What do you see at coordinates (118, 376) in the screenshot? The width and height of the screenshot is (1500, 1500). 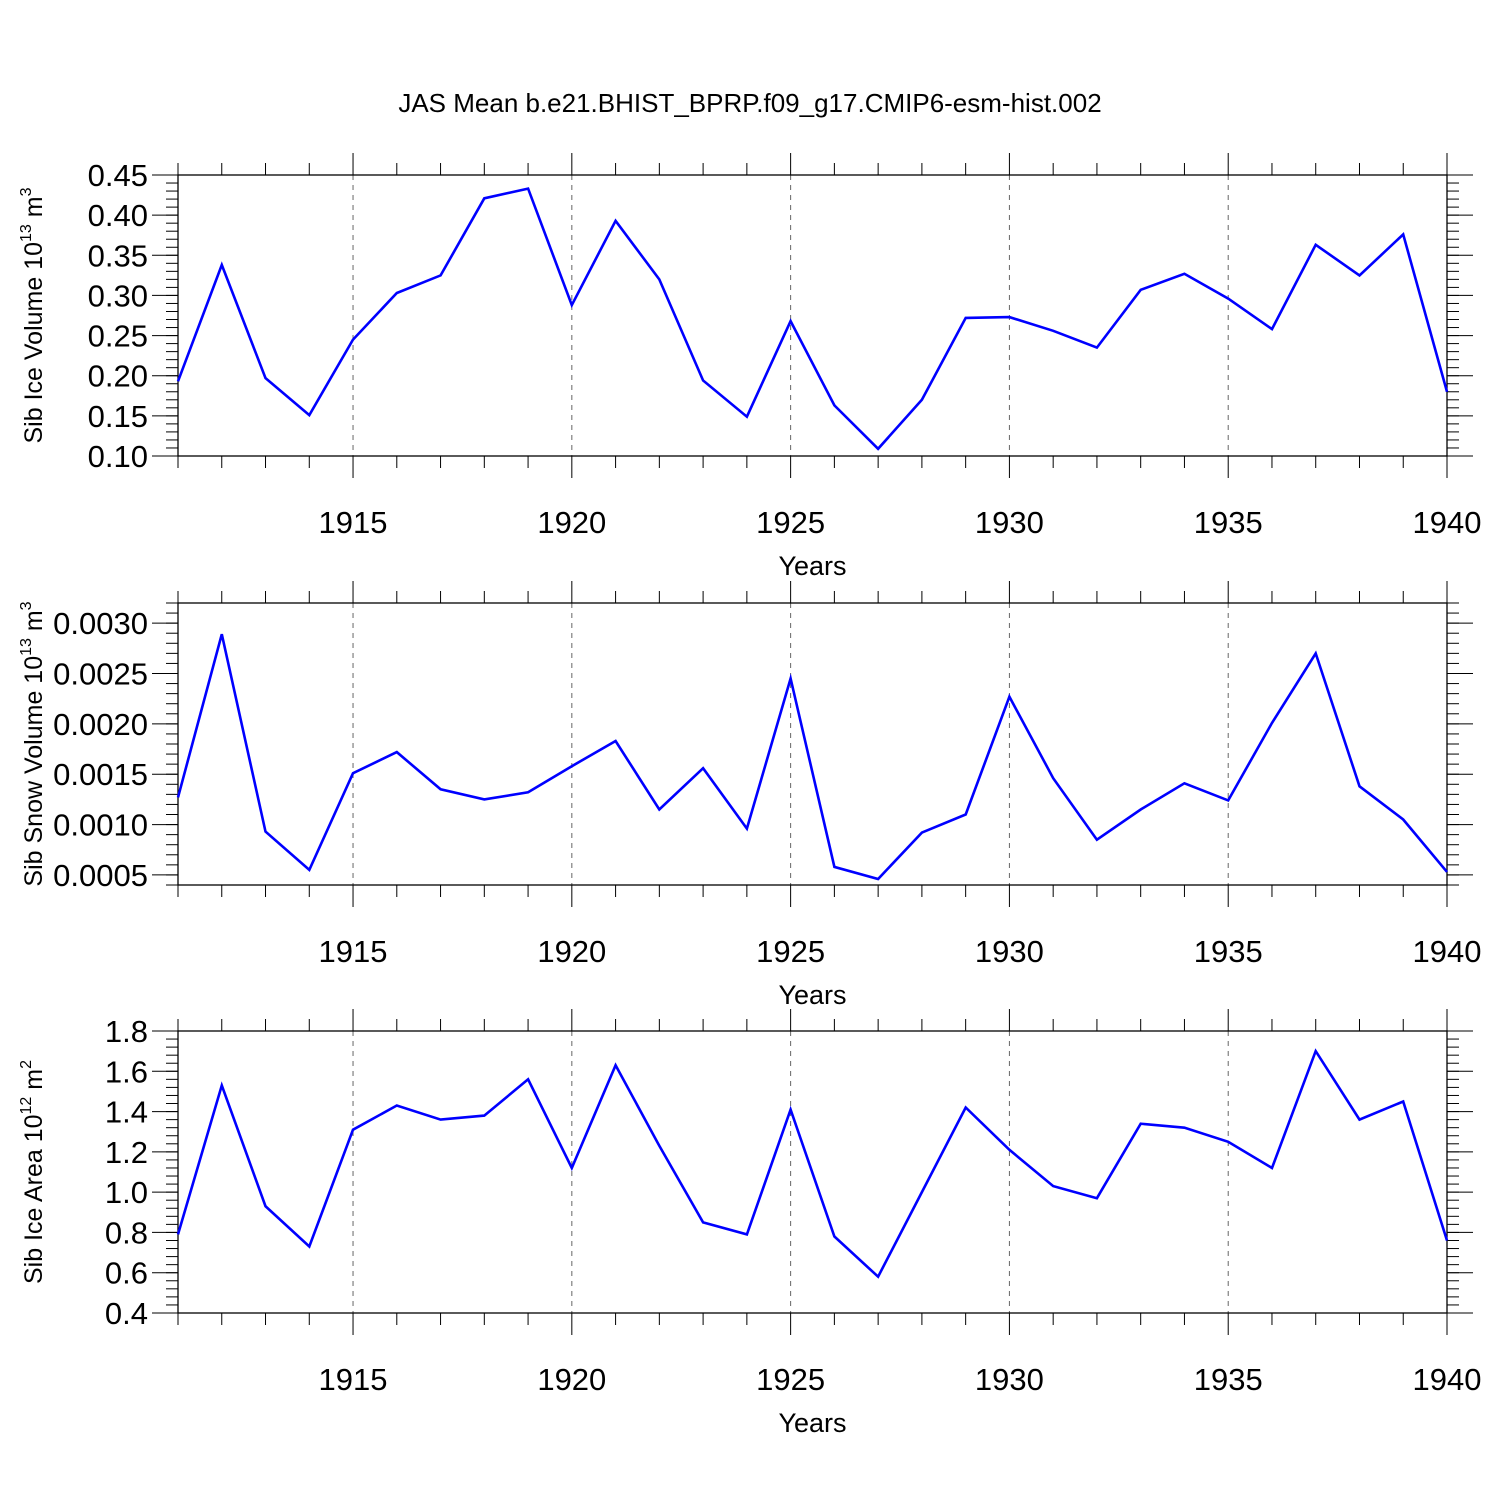 I see `y-tick-label: 0.20` at bounding box center [118, 376].